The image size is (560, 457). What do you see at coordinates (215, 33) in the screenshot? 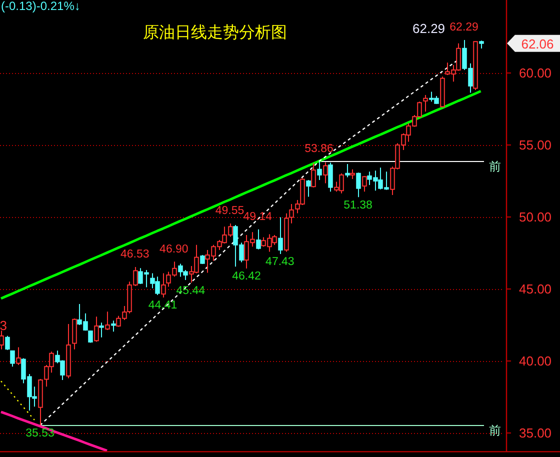
I see `title: 原油日线走势分析图` at bounding box center [215, 33].